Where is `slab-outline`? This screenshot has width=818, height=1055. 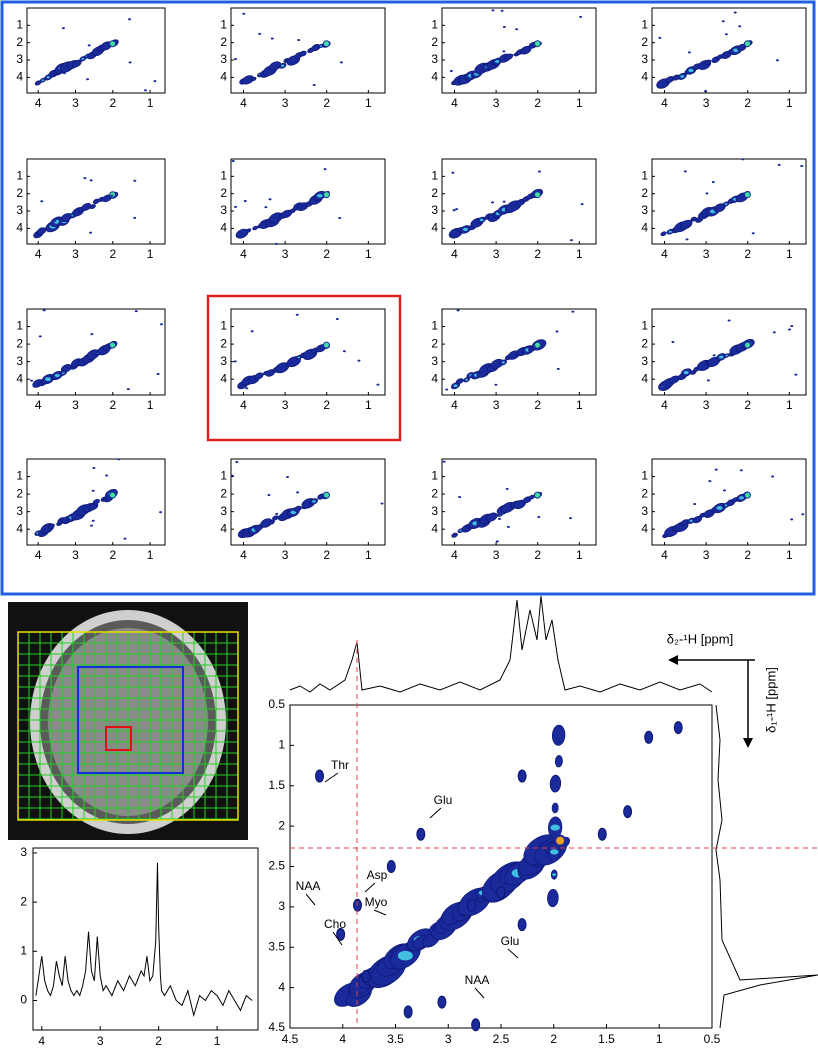 slab-outline is located at coordinates (128, 726).